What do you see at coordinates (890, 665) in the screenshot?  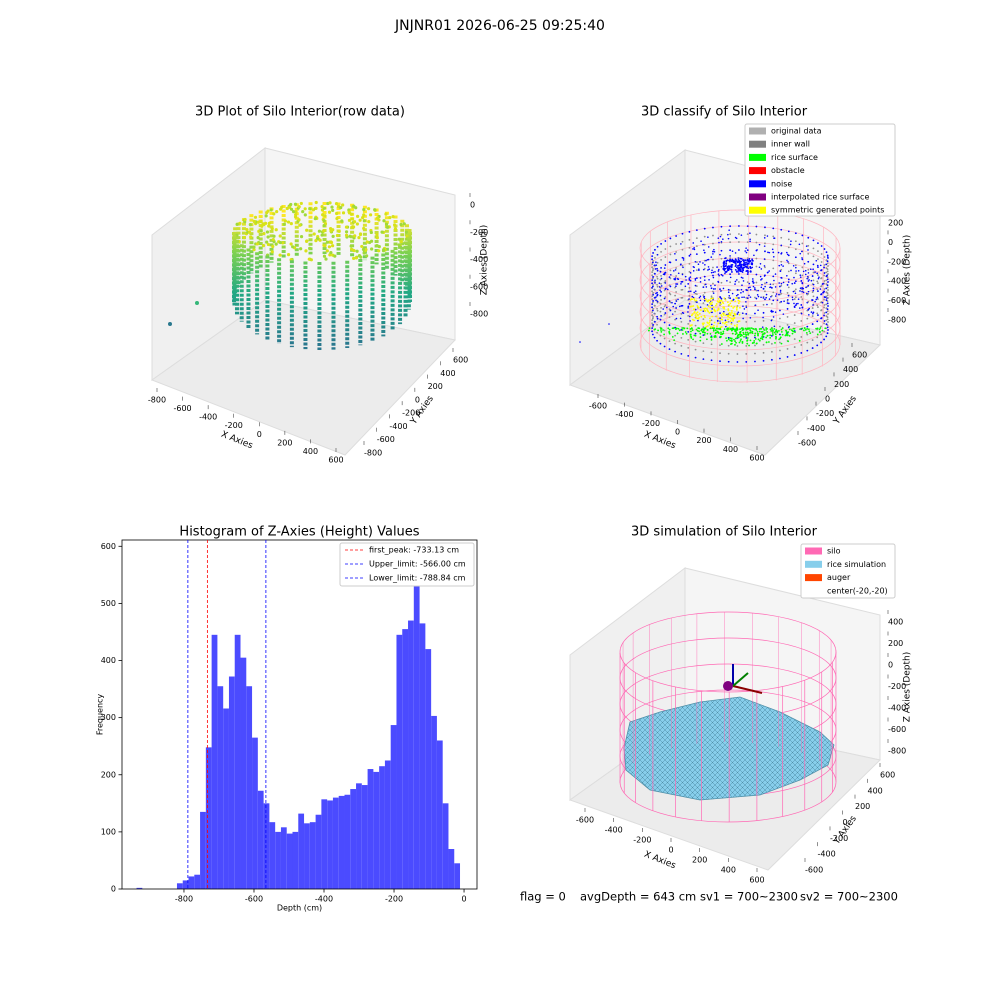 I see `z-tick-label: 0` at bounding box center [890, 665].